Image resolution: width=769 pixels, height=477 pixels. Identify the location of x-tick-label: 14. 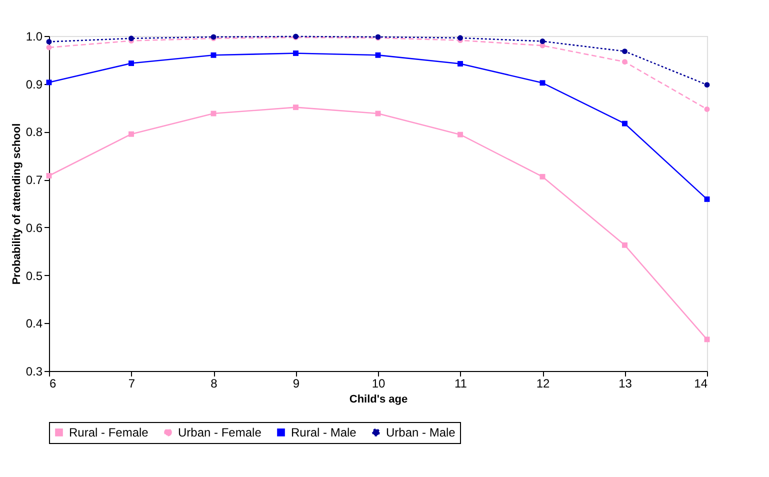
(701, 383).